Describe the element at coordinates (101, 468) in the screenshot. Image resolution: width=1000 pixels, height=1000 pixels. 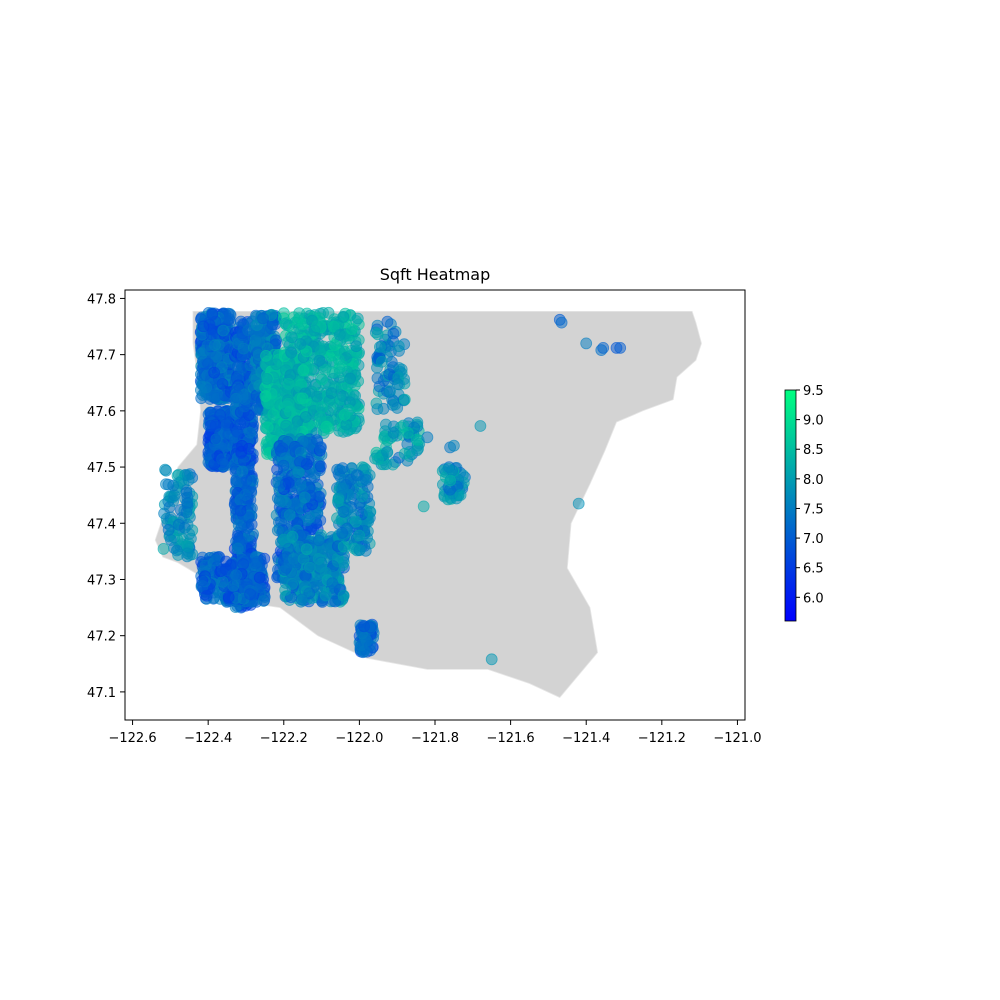
I see `y-tick-label: 47.5` at that location.